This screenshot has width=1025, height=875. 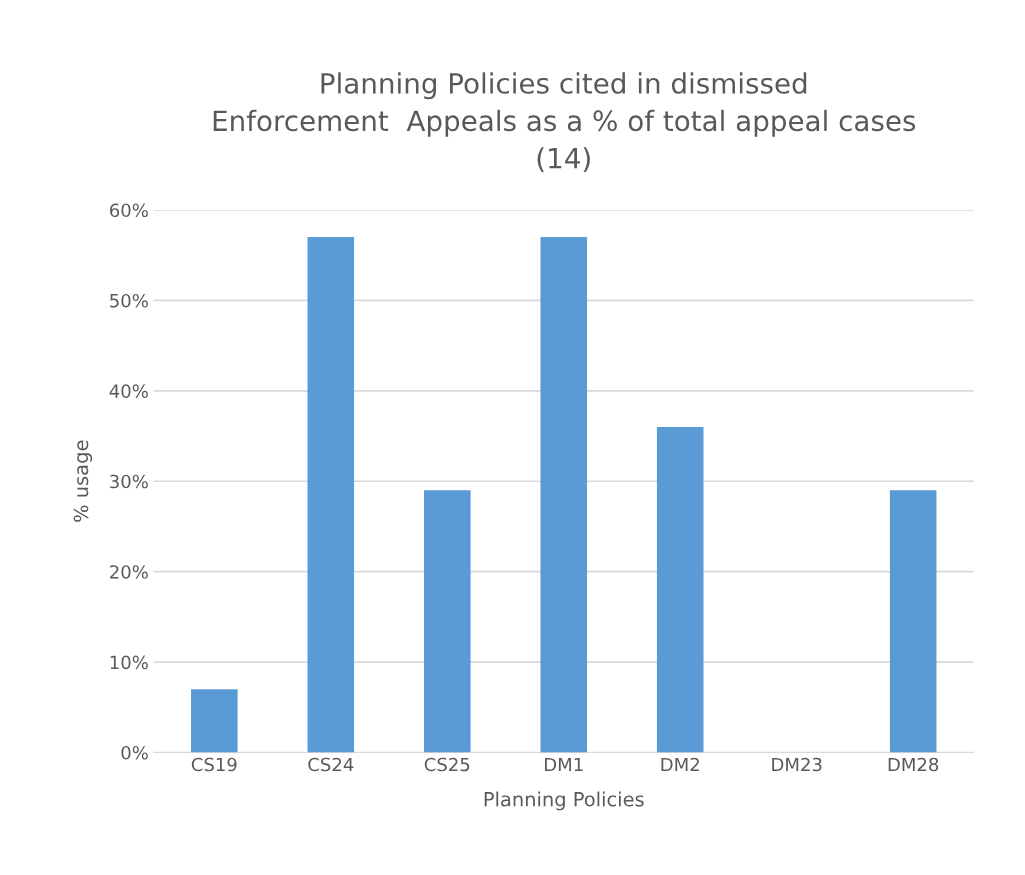 What do you see at coordinates (129, 662) in the screenshot?
I see `y-tick-label: 10%` at bounding box center [129, 662].